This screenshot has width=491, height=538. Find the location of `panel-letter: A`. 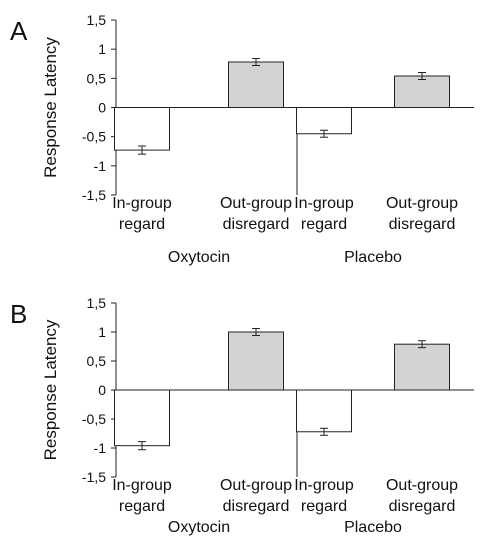

panel-letter: A is located at coordinates (19, 31).